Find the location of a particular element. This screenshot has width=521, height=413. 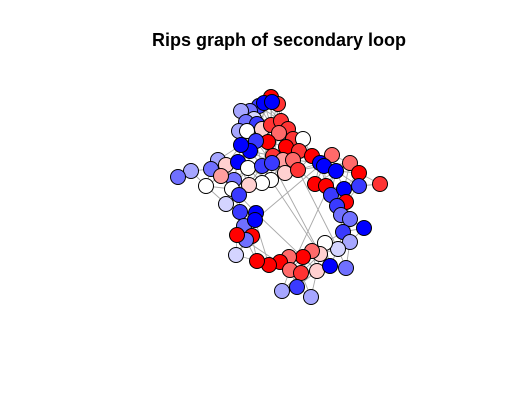

plot-title: Rips graph of secondary loop is located at coordinates (279, 40).